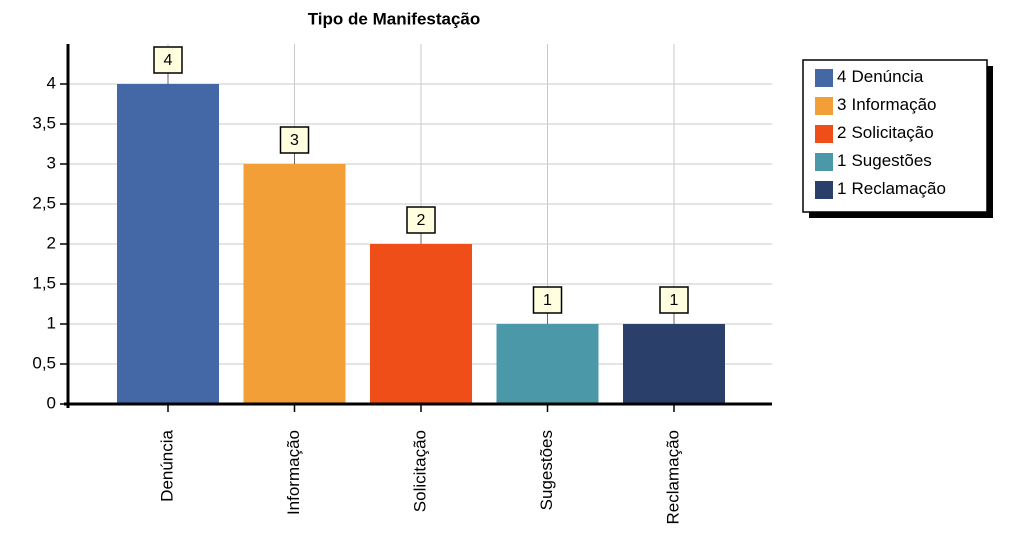 Image resolution: width=1009 pixels, height=559 pixels. What do you see at coordinates (841, 76) in the screenshot?
I see `legend-value: 4` at bounding box center [841, 76].